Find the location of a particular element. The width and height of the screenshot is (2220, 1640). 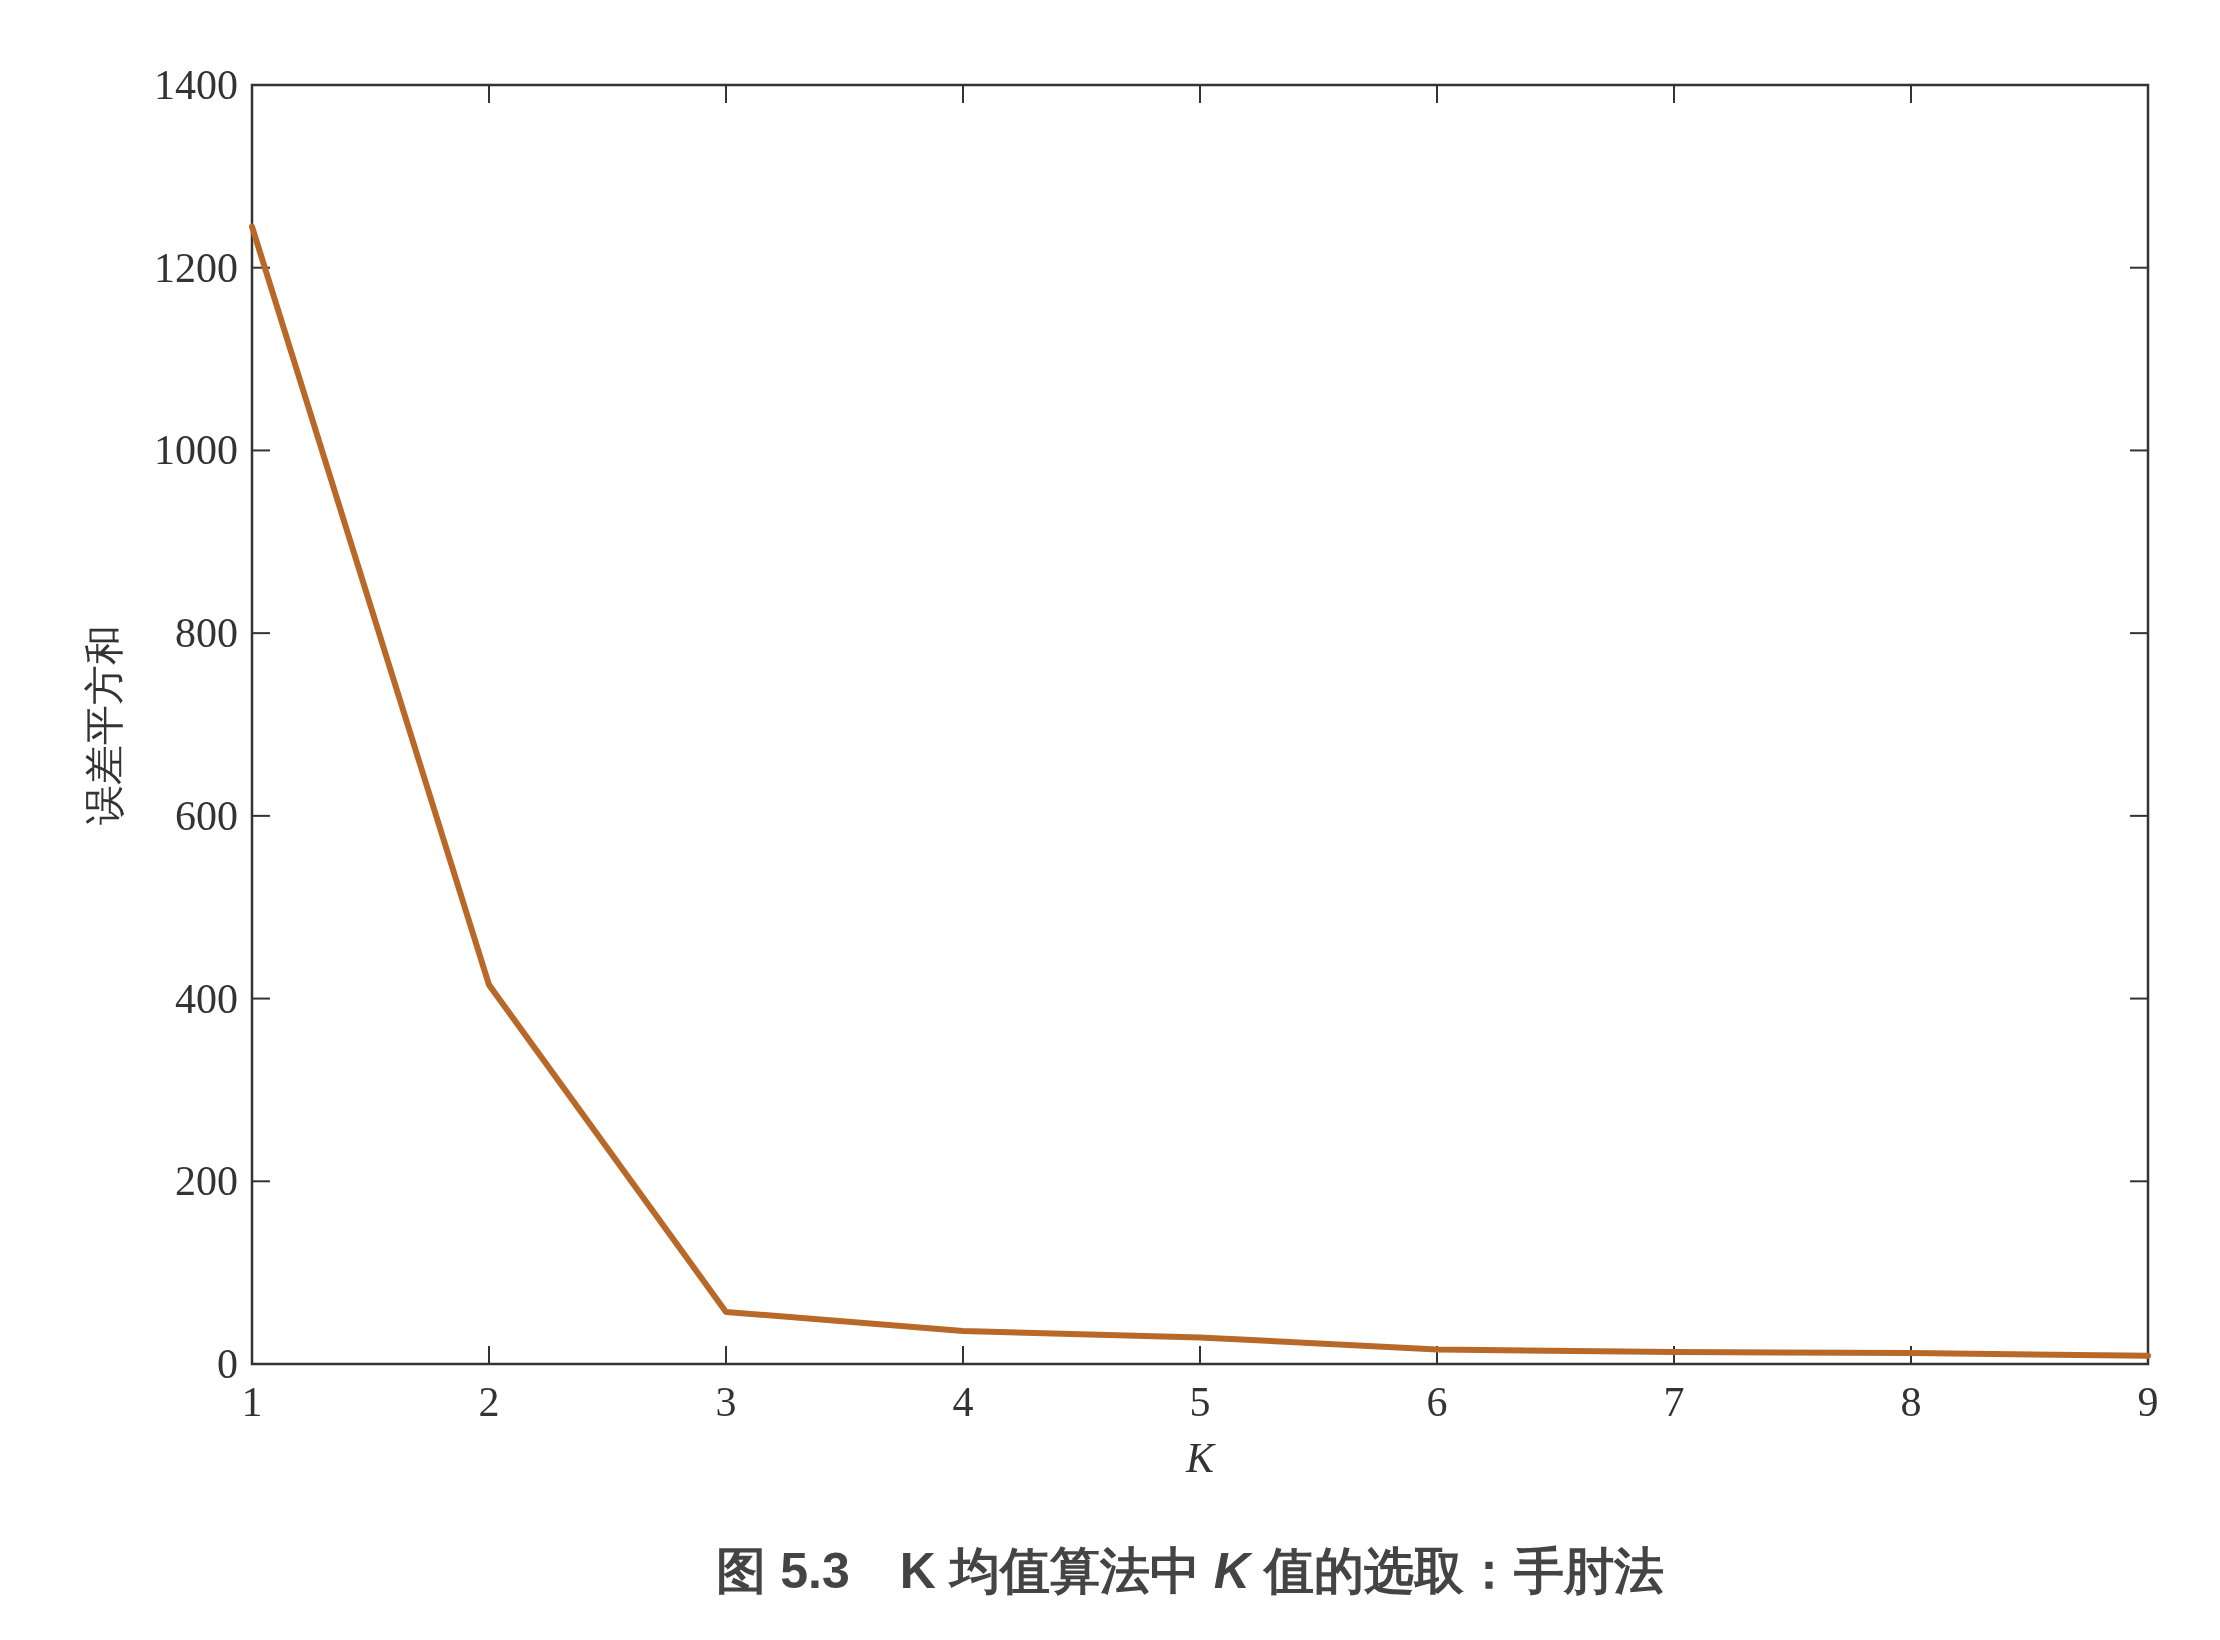

x-tick-label: 4 is located at coordinates (963, 1402).